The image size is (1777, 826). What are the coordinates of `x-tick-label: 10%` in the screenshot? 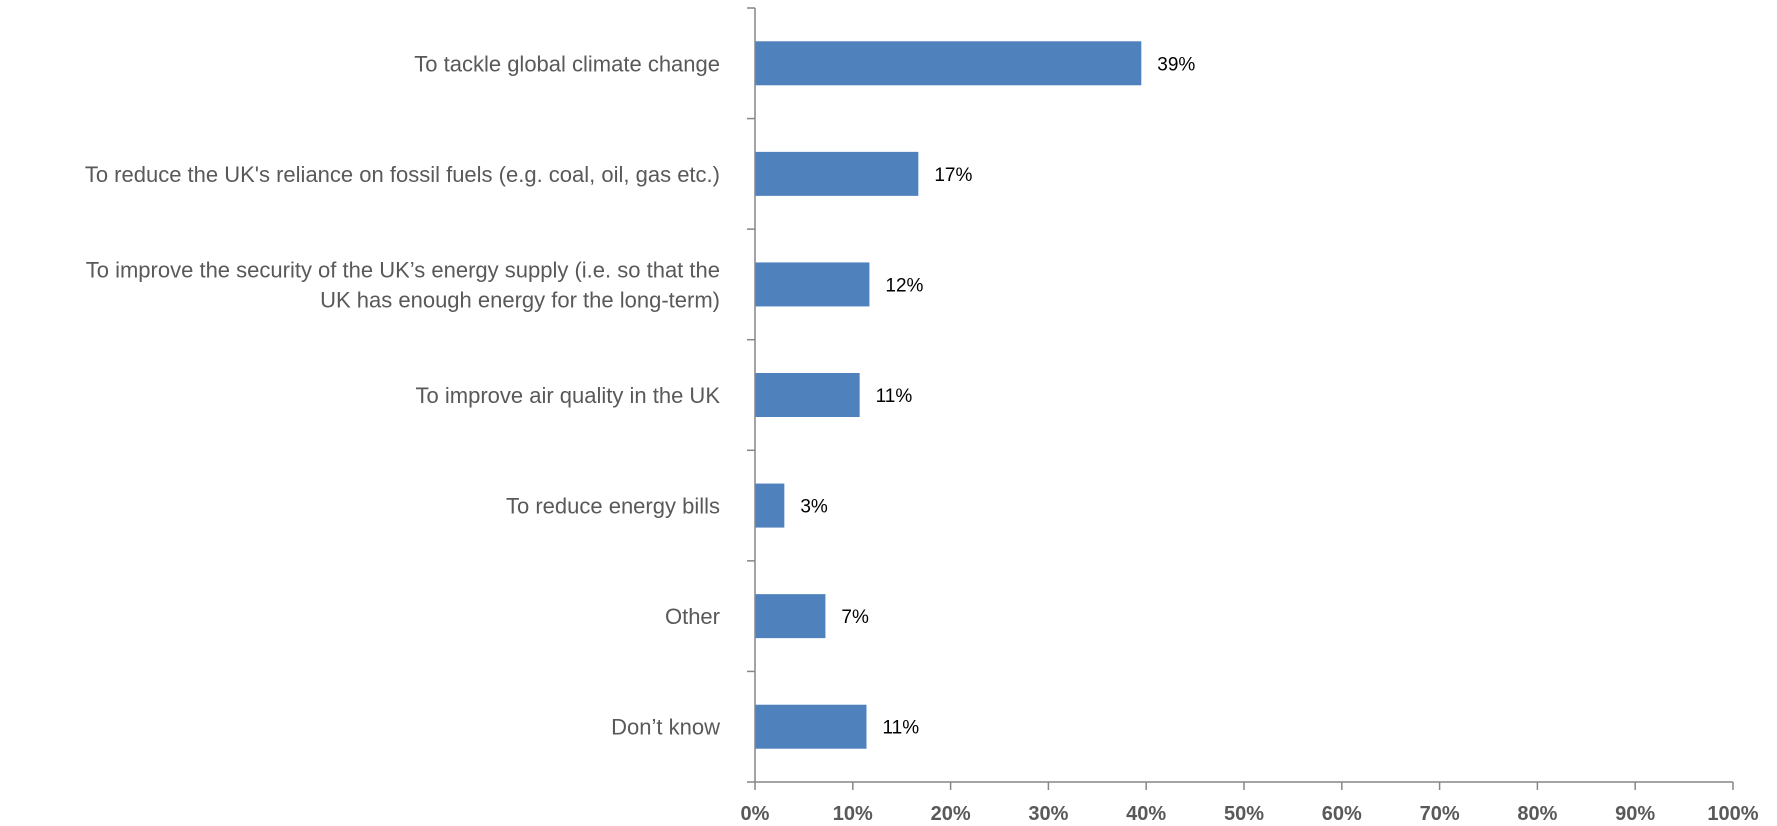 It's located at (853, 814).